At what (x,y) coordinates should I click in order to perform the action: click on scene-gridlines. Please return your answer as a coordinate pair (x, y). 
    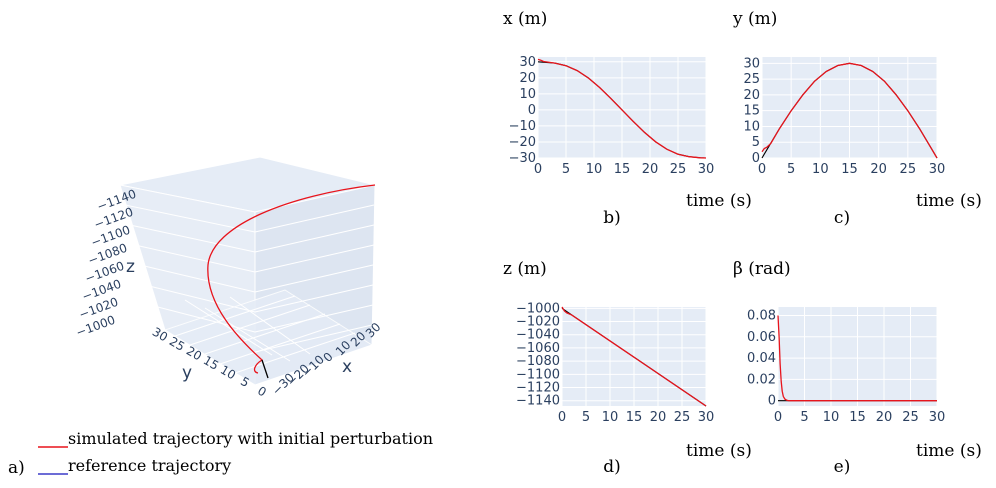
    Looking at the image, I should click on (249, 289).